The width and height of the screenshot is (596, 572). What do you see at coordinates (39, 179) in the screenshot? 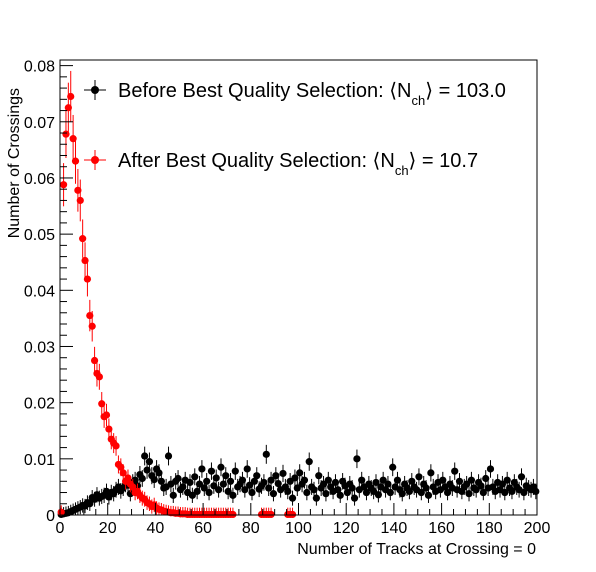
I see `y-tick-label: 0.06` at bounding box center [39, 179].